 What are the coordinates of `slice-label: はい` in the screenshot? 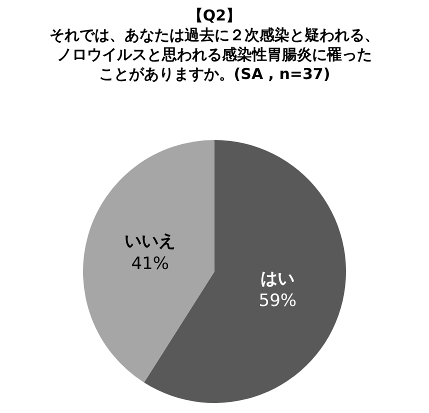 It's located at (277, 278).